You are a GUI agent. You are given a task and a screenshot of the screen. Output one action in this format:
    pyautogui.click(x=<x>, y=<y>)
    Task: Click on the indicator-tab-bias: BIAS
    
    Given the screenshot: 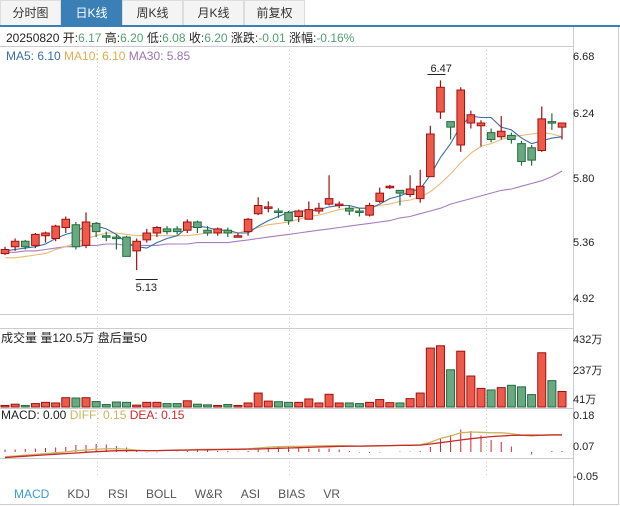 What is the action you would take?
    pyautogui.click(x=292, y=494)
    